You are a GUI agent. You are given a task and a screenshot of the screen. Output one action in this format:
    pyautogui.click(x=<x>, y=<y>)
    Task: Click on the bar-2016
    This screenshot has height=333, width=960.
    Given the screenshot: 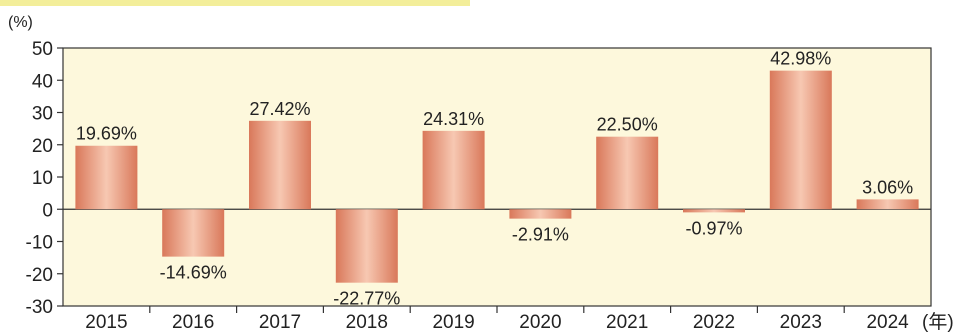 What is the action you would take?
    pyautogui.click(x=193, y=233)
    